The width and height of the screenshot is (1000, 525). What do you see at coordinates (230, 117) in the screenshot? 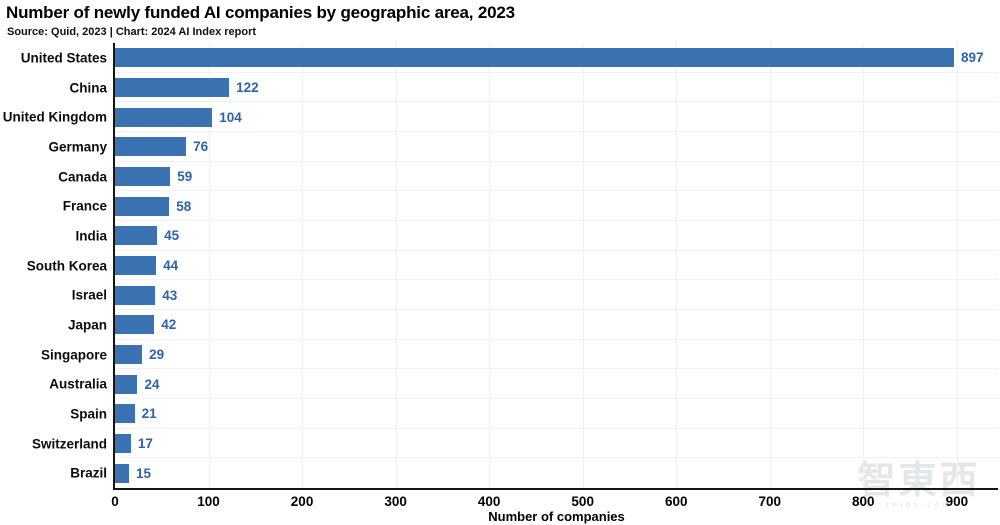
I see `value-label: 104` at bounding box center [230, 117].